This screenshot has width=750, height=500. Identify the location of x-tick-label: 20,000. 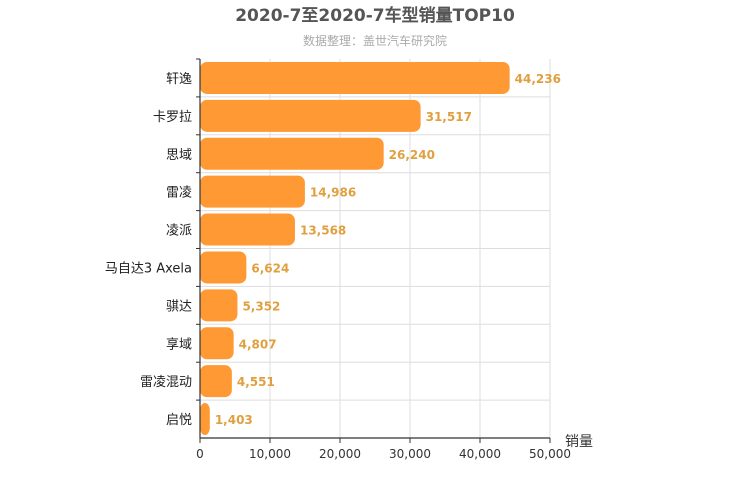
(340, 454).